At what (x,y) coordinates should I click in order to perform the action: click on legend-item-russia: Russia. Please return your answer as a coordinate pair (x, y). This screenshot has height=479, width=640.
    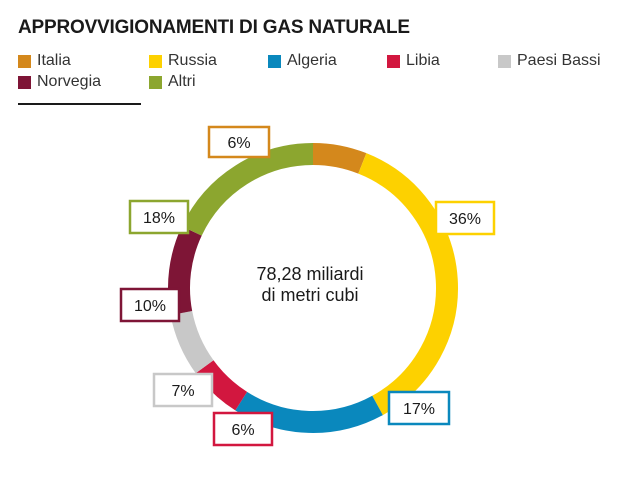
    Looking at the image, I should click on (183, 61).